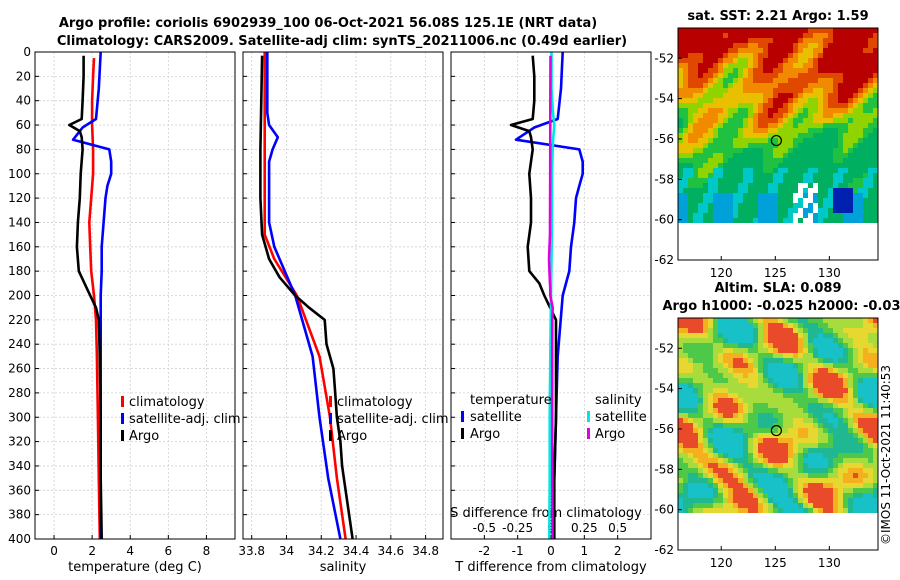  I want to click on map-y-tick-label: -54, so click(664, 389).